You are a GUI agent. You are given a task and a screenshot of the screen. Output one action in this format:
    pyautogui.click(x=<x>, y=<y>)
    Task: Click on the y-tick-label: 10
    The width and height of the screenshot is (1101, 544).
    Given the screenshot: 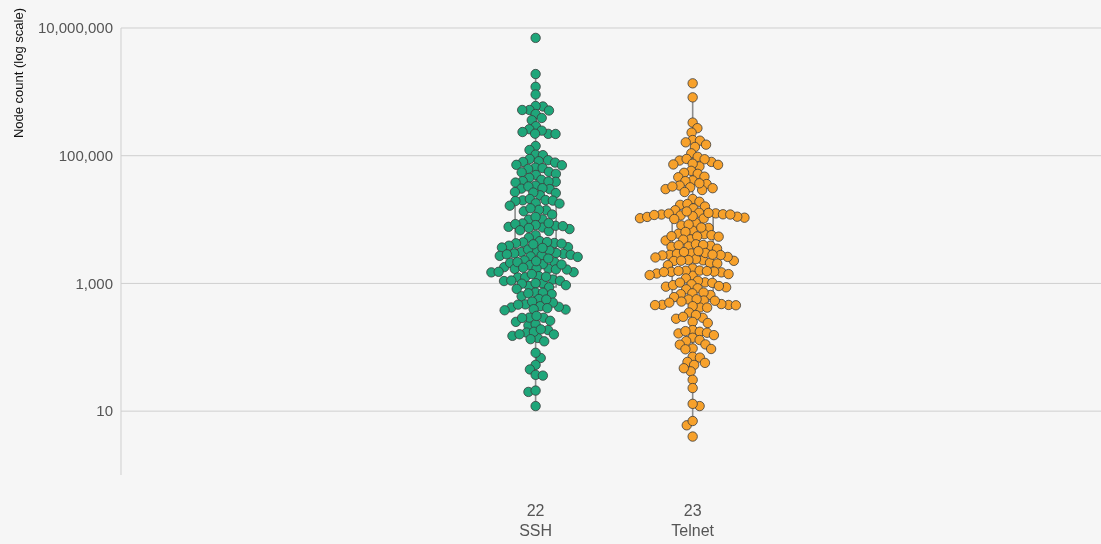 What is the action you would take?
    pyautogui.click(x=104, y=411)
    